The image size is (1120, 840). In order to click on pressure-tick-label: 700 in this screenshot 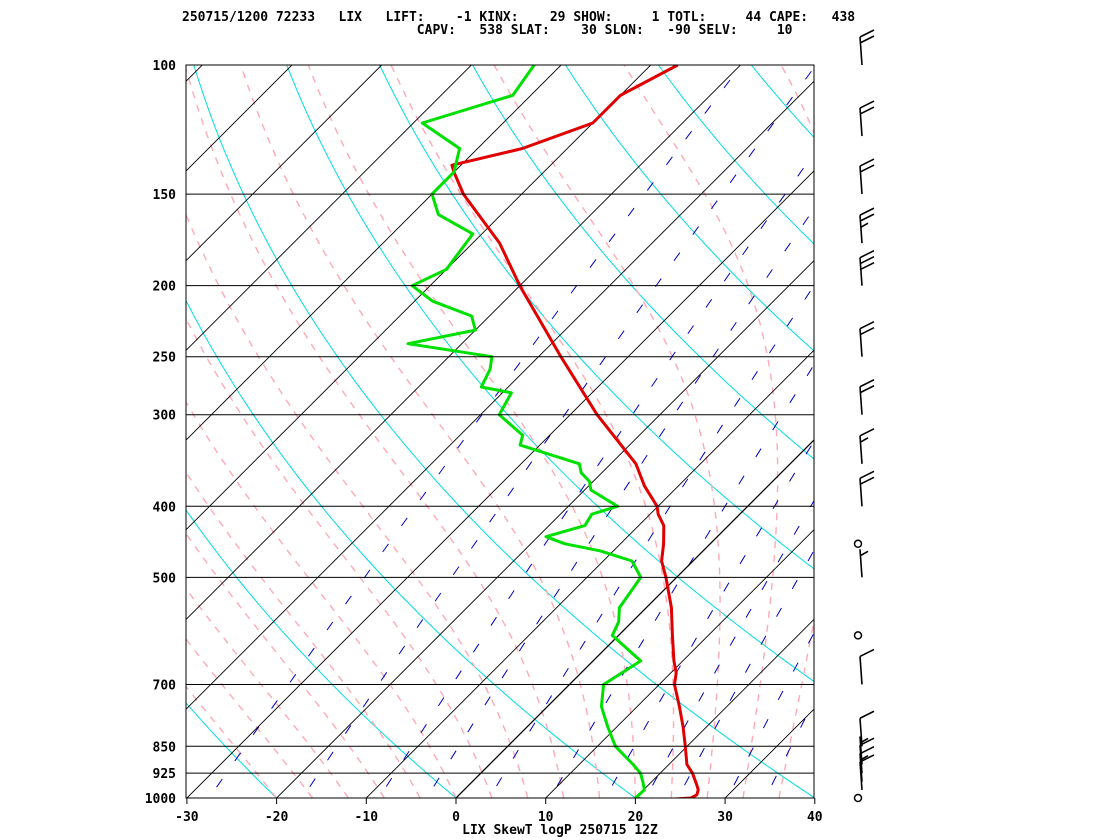, I will do `click(165, 685)`.